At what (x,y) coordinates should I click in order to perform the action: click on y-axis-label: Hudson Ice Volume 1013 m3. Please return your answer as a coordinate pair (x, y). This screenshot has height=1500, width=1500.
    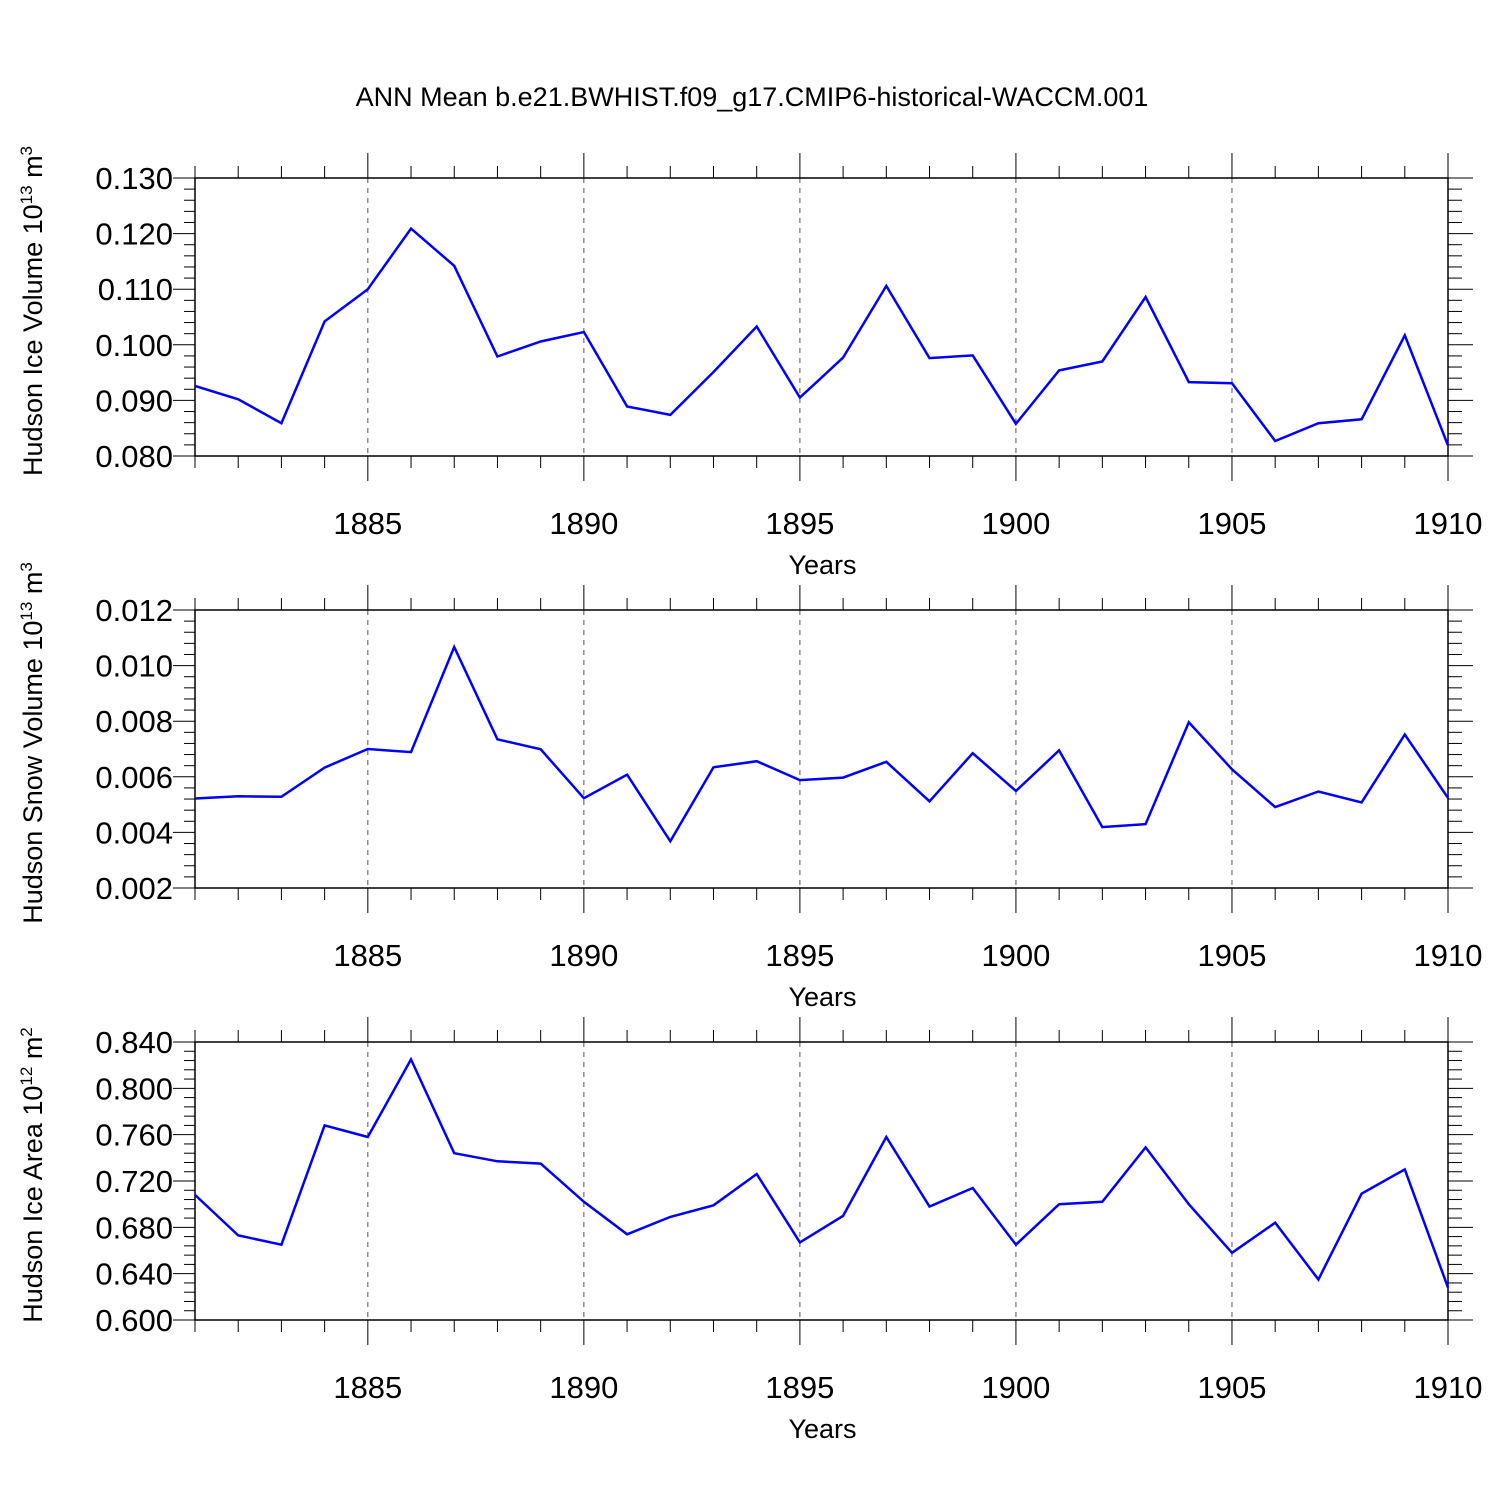
    Looking at the image, I should click on (32, 311).